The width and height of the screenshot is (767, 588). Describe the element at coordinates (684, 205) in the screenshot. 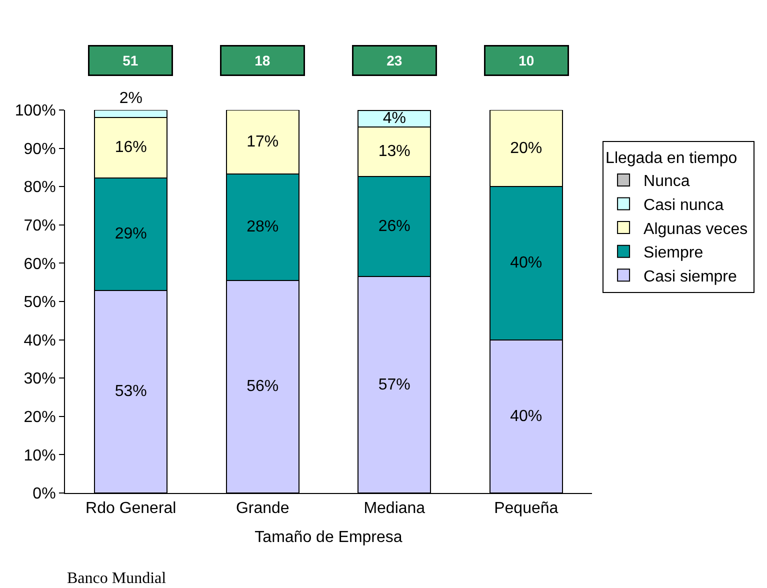

I see `legend-label: Casi nunca` at that location.